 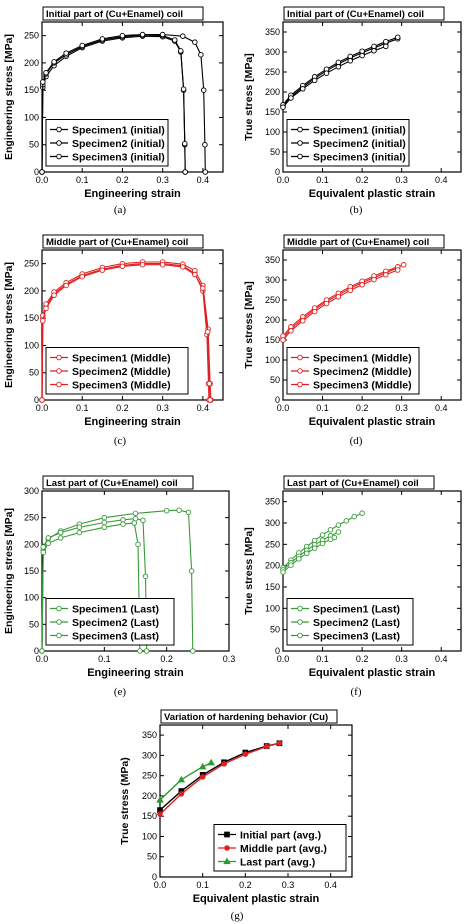 What do you see at coordinates (272, 849) in the screenshot?
I see `legend-item: Middle part (avg.)` at bounding box center [272, 849].